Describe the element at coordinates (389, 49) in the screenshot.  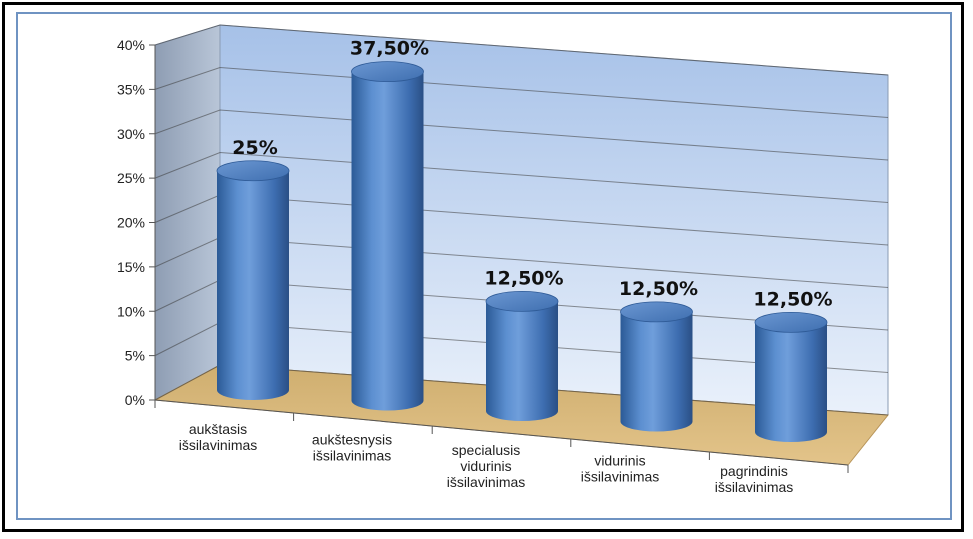
I see `data-label: 37,50%` at that location.